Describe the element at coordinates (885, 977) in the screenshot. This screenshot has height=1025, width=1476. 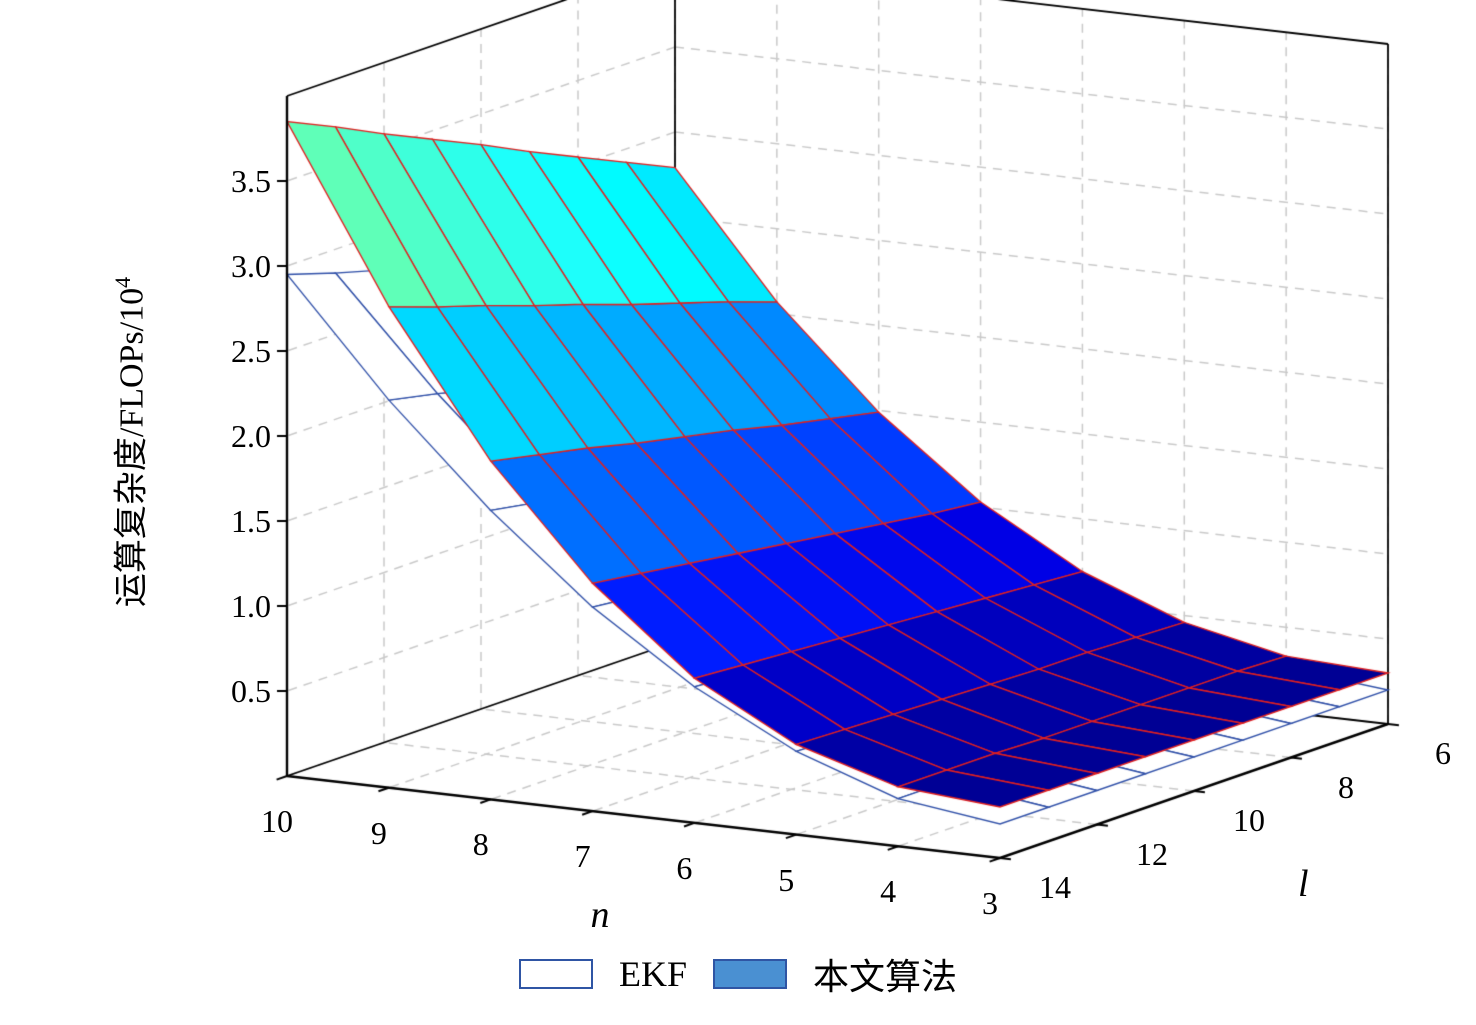
I see `legend-label-proposed: 本文算法` at that location.